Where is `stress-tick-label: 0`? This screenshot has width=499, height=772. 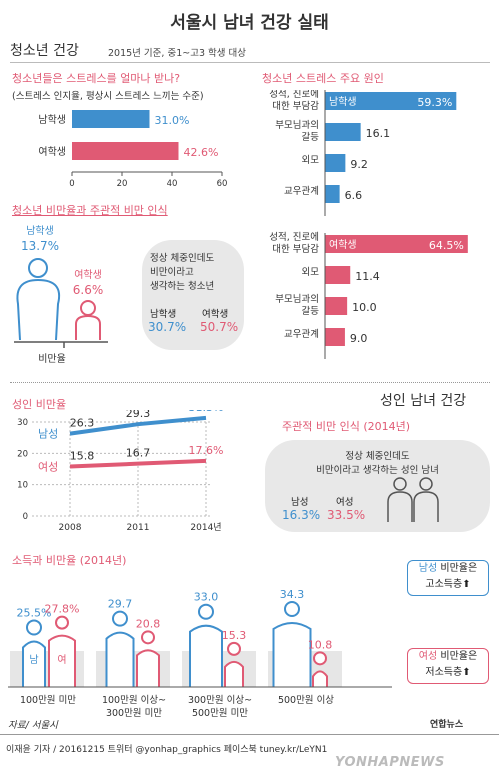
stress-tick-label: 0 is located at coordinates (71, 184).